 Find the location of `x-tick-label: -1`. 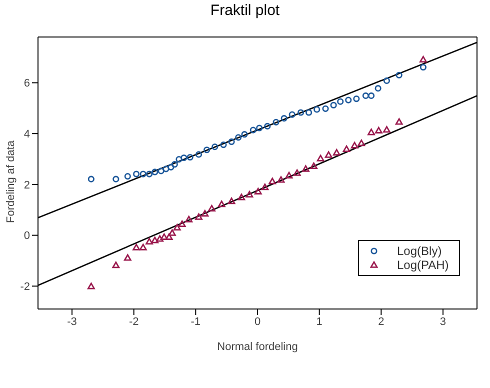

x-tick-label: -1 is located at coordinates (195, 322).